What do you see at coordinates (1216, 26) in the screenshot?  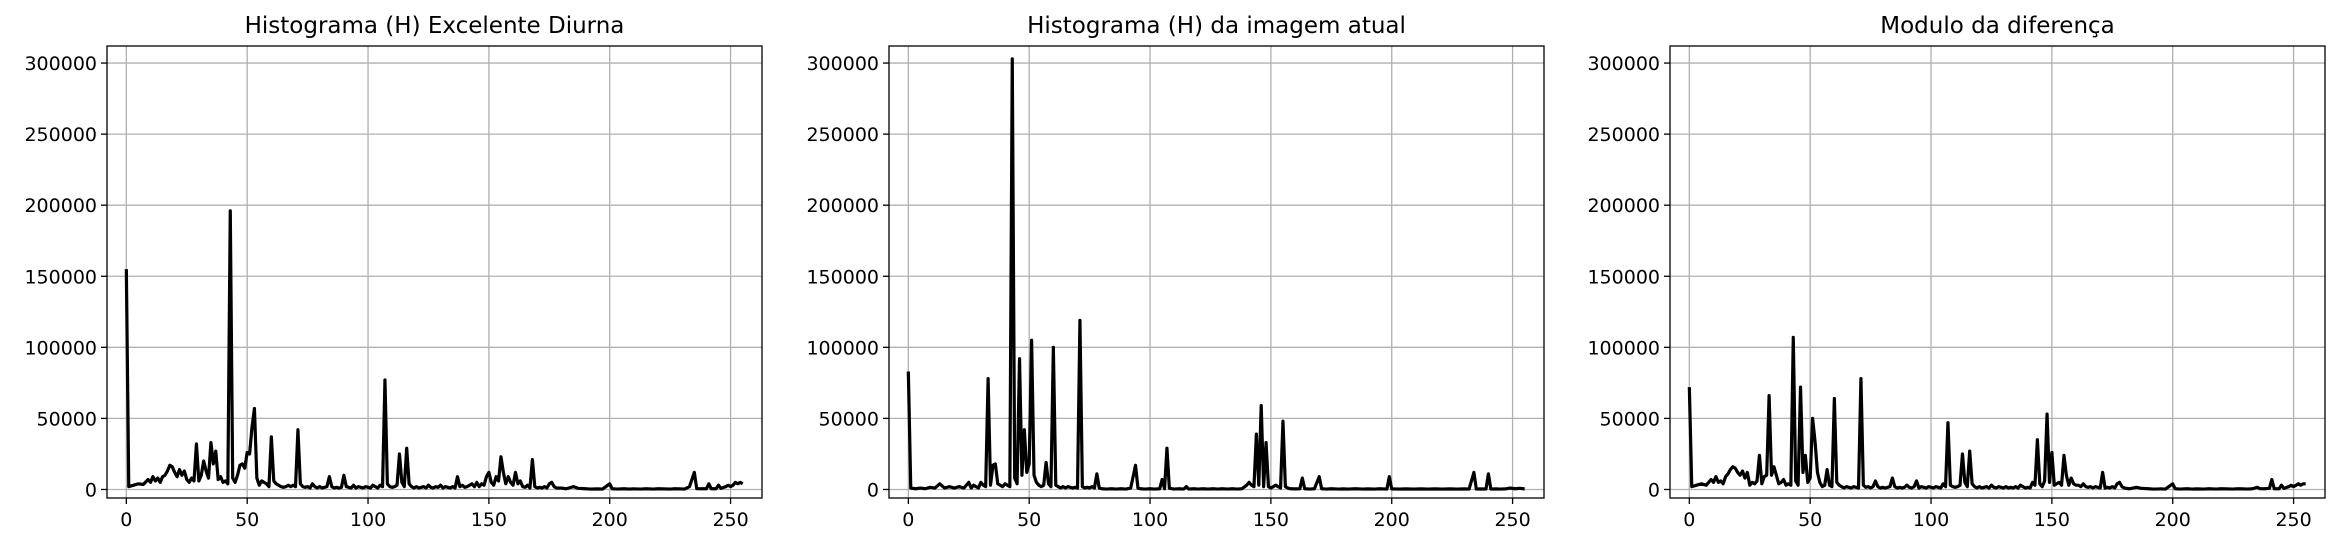 I see `chart-title-histograma-h-da-imagem-atual: Histograma (H) da imagem atual` at bounding box center [1216, 26].